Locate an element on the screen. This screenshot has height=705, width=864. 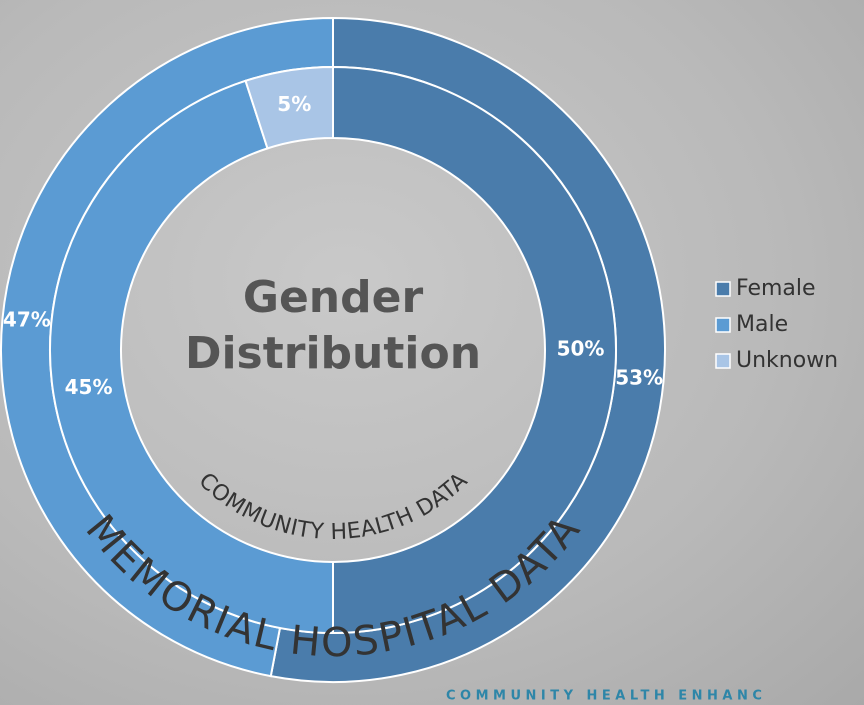
chart-title-line-1: Gender is located at coordinates (333, 297).